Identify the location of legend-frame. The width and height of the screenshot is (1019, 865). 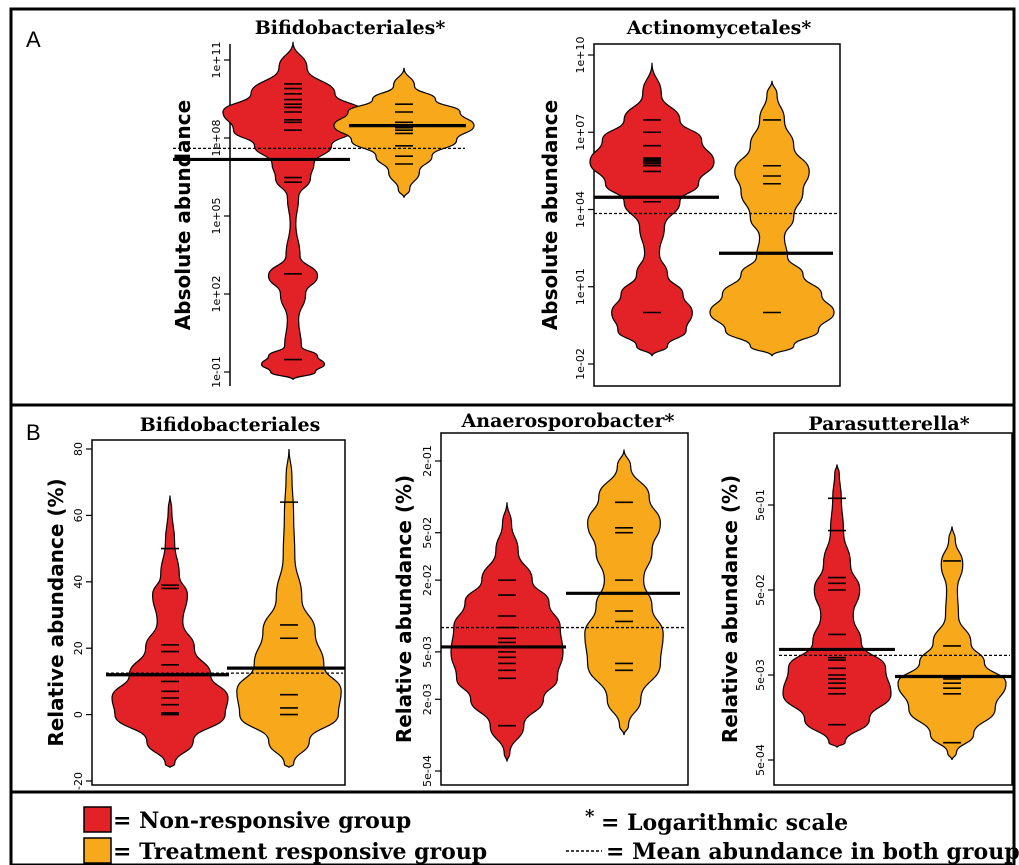
(512, 827).